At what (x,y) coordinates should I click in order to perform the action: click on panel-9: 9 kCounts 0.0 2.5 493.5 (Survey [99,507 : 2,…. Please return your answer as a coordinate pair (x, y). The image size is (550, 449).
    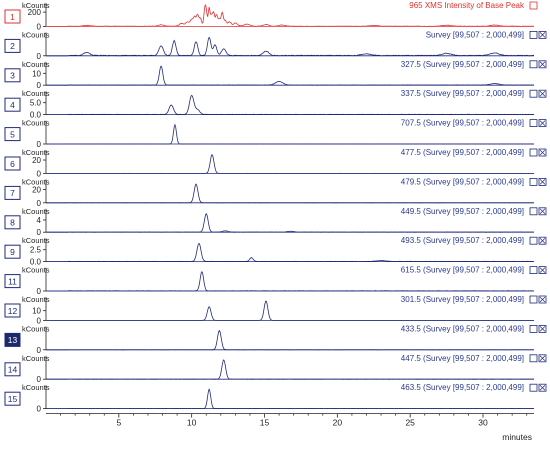
    Looking at the image, I should click on (275, 251).